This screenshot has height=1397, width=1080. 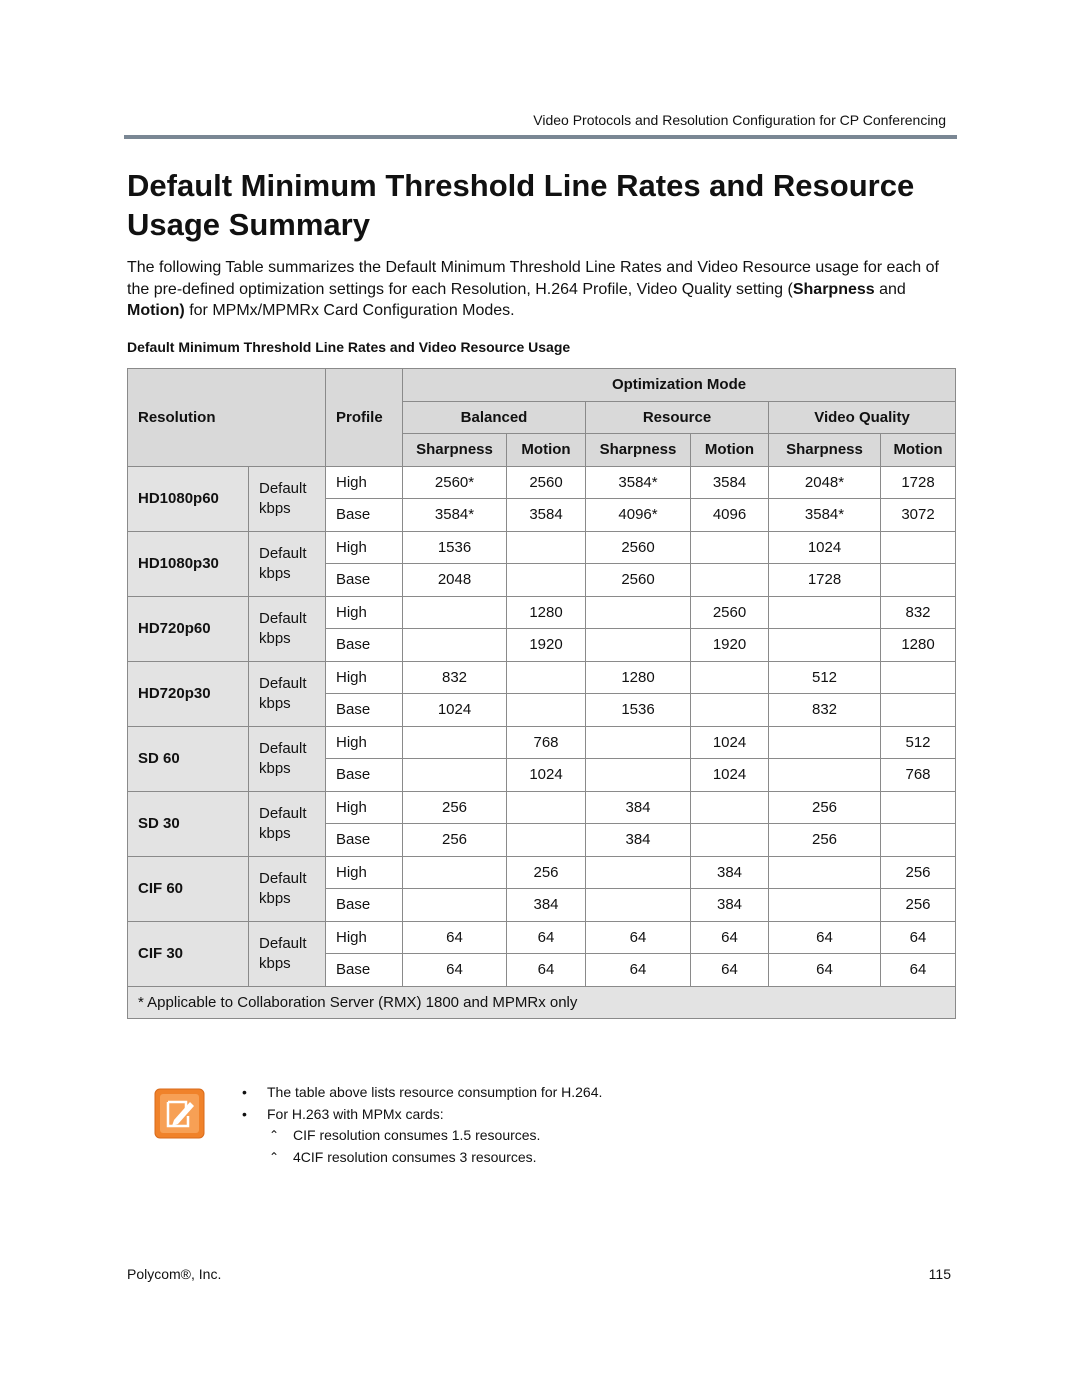 What do you see at coordinates (729, 450) in the screenshot?
I see `header-cell: Motion` at bounding box center [729, 450].